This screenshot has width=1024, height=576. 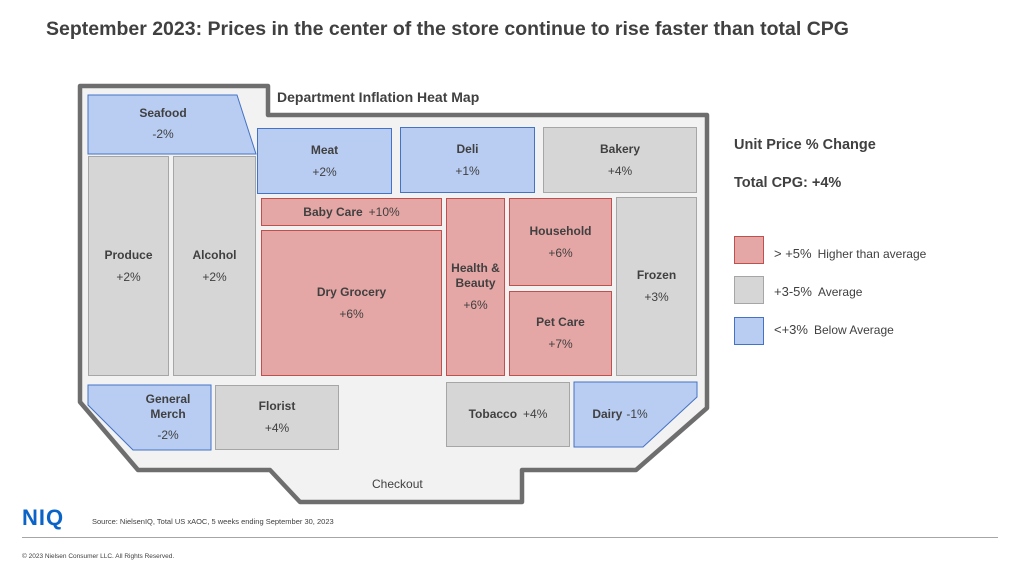 I want to click on dept-name: Meat, so click(x=324, y=149).